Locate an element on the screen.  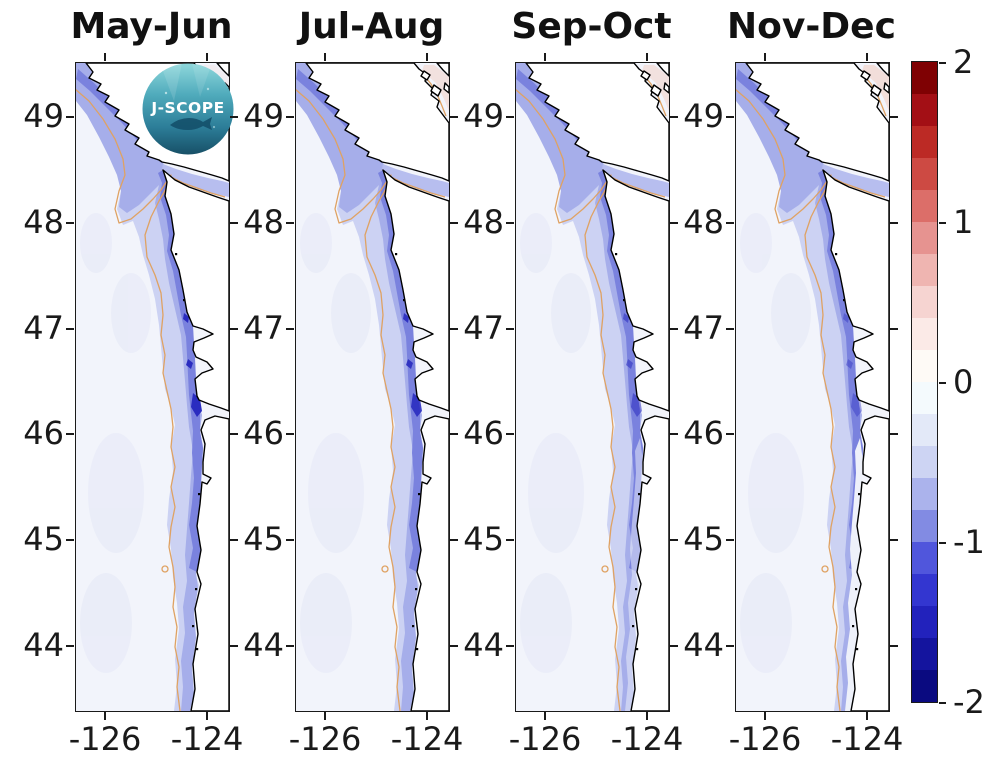
colorbar-tick-label: 0 is located at coordinates (963, 381).